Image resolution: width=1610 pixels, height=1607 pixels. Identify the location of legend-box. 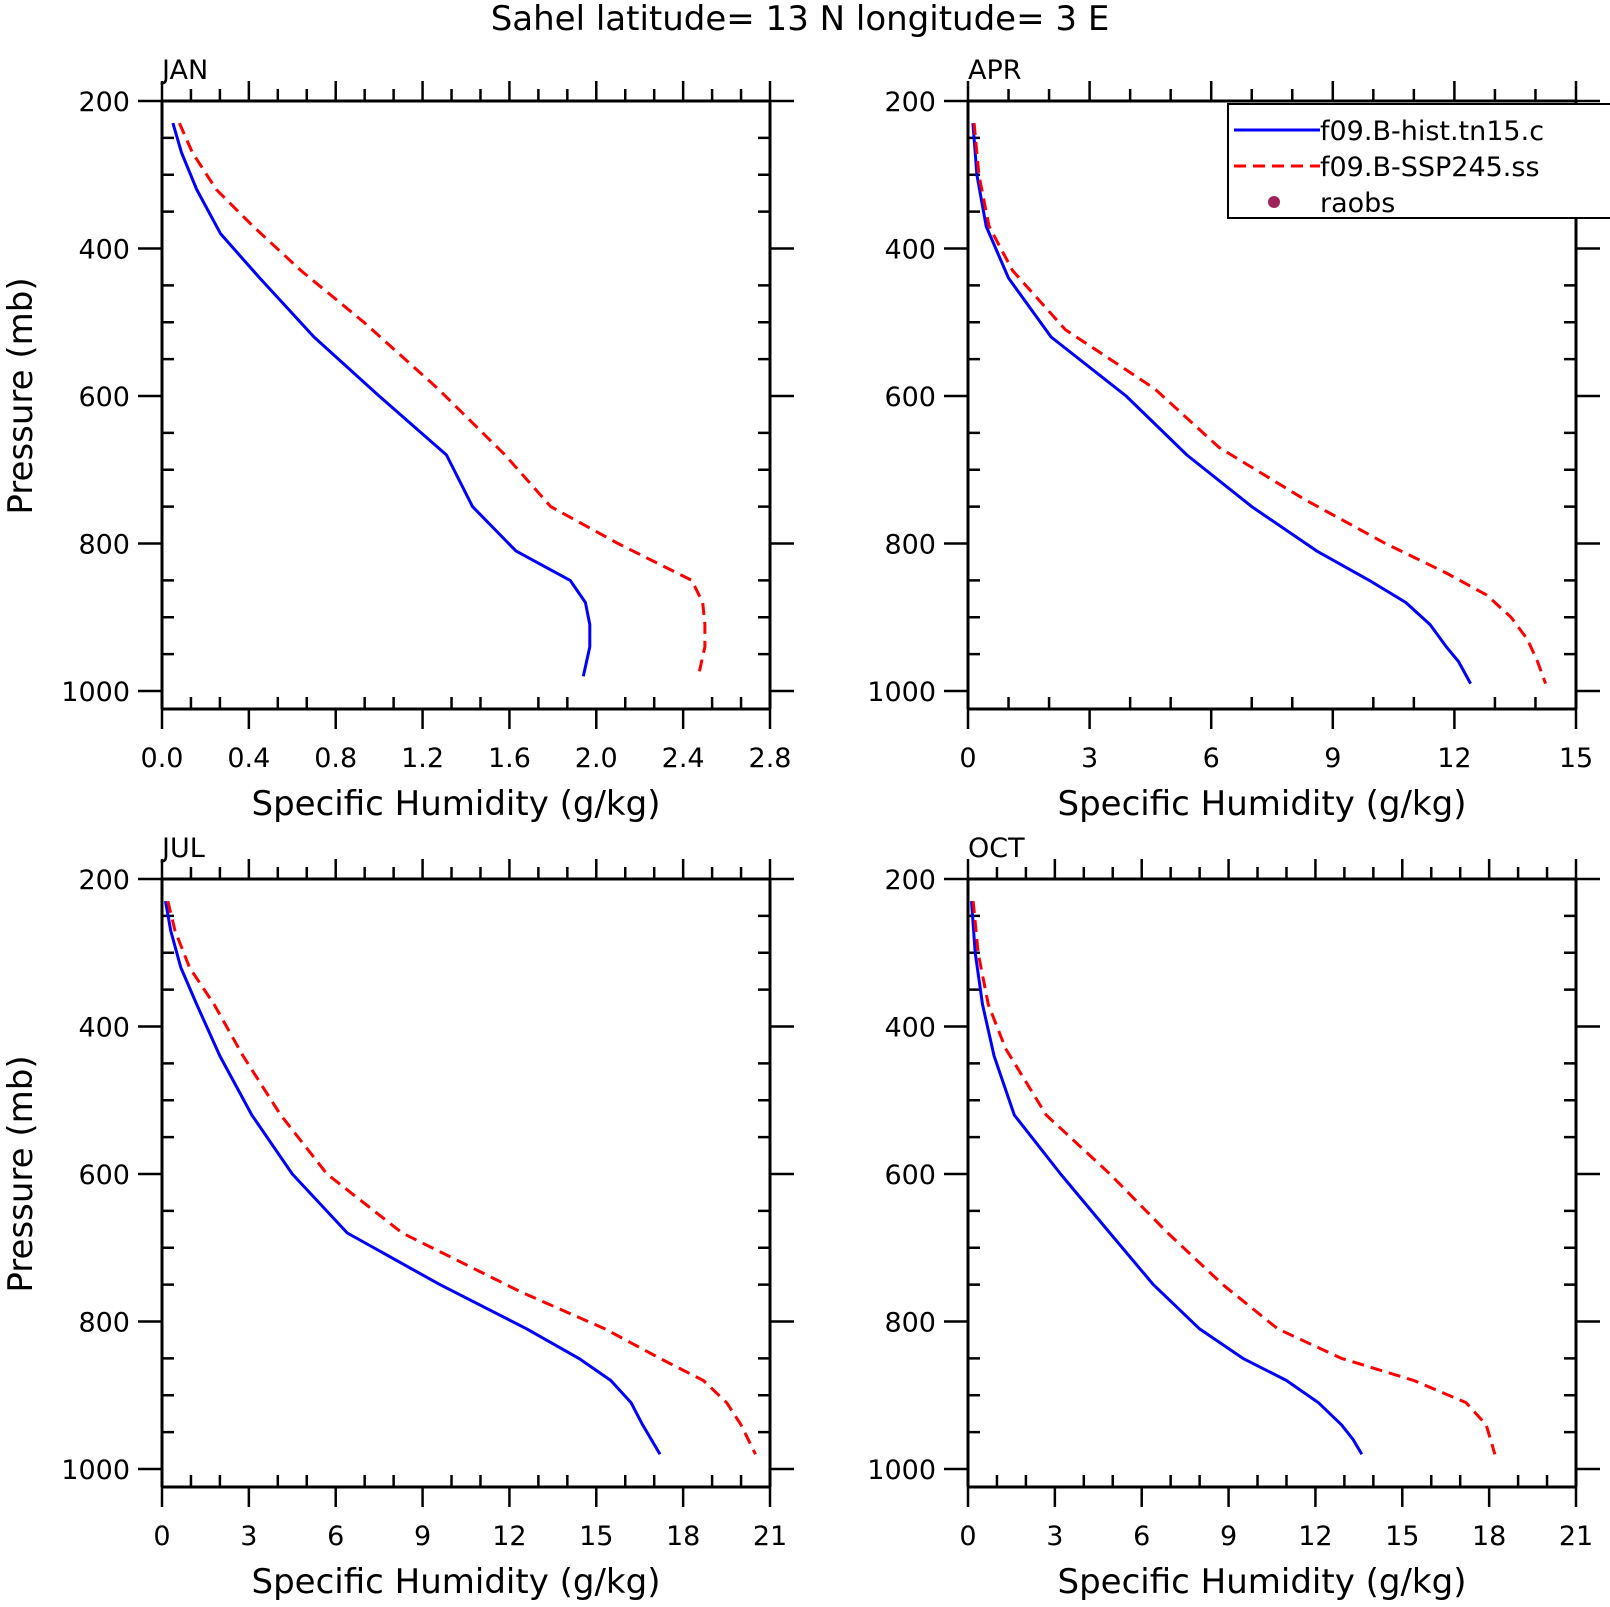
(1418, 161).